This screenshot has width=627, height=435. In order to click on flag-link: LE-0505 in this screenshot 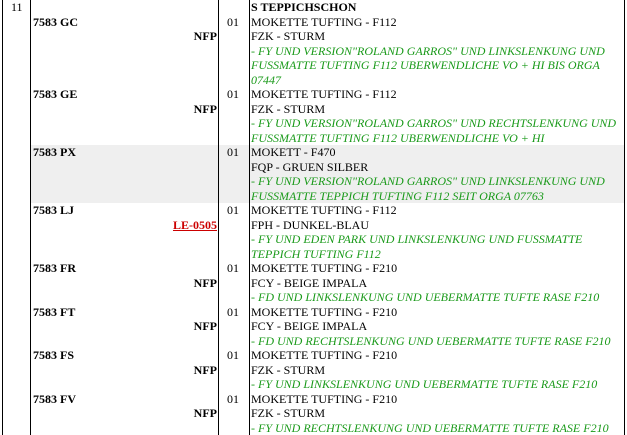, I will do `click(125, 225)`.